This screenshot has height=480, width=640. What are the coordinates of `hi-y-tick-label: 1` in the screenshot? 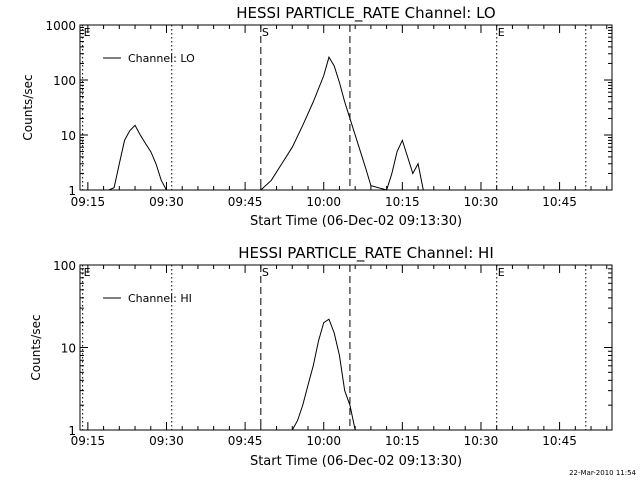 It's located at (72, 431).